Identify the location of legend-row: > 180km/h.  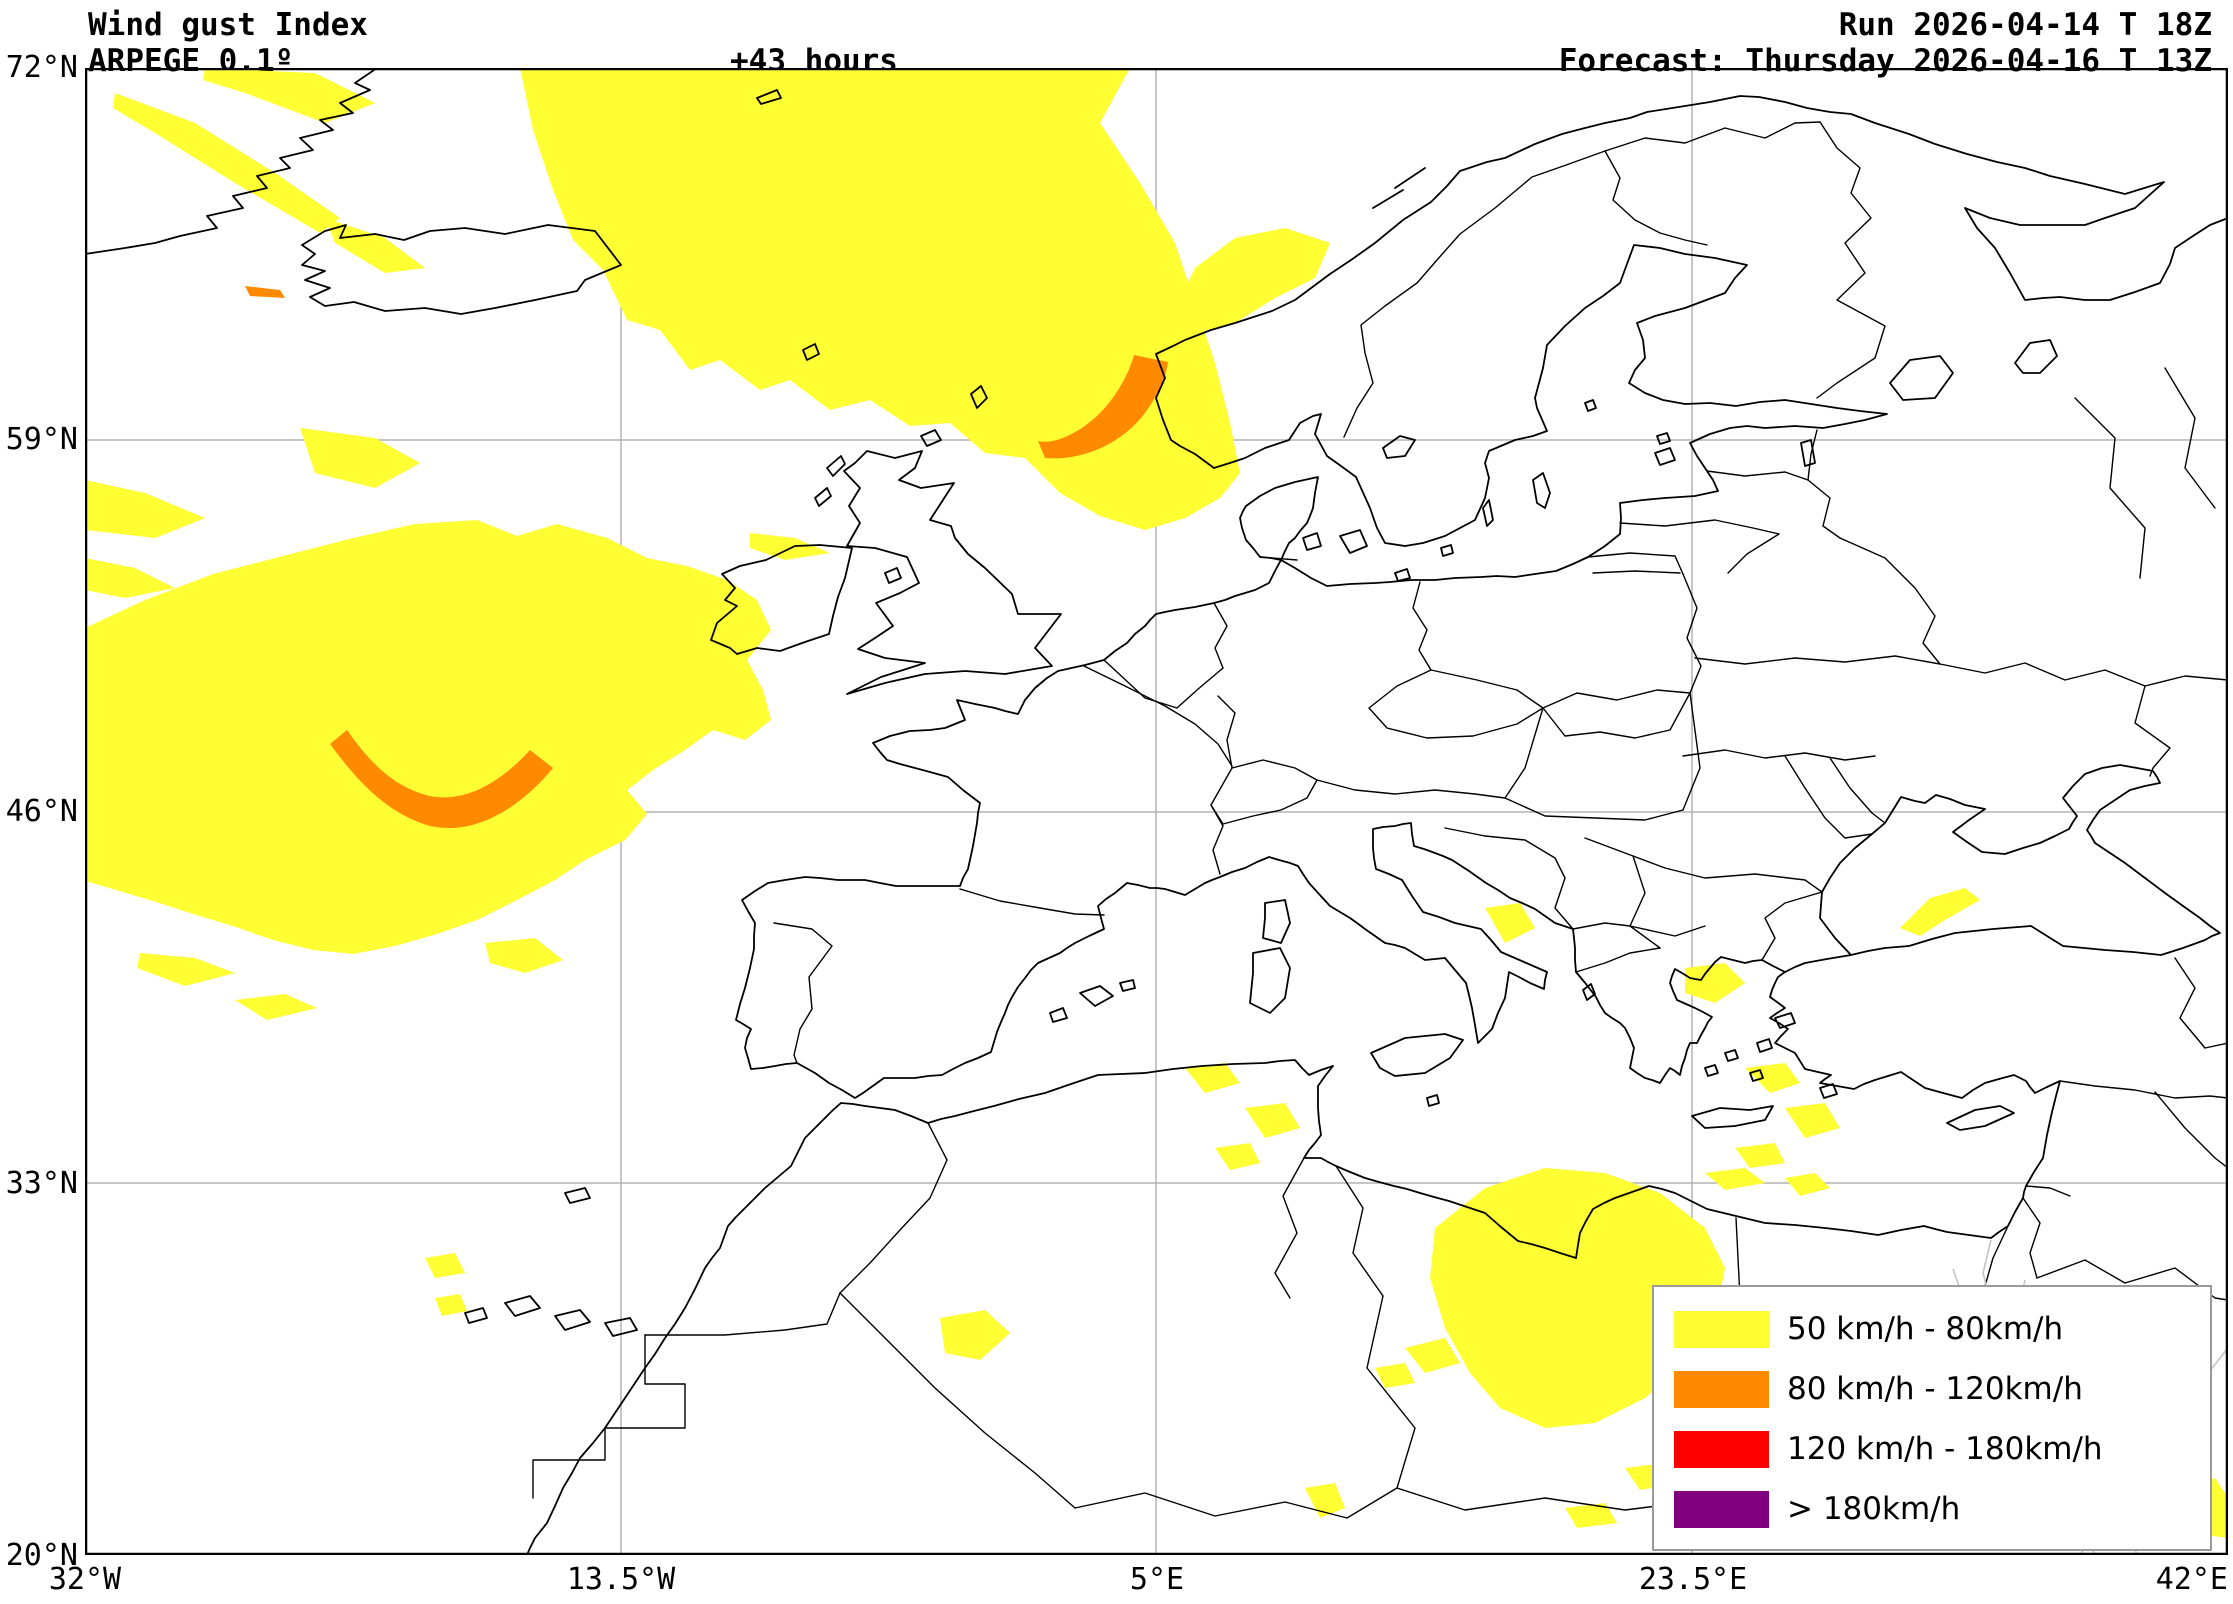
(1937, 1509).